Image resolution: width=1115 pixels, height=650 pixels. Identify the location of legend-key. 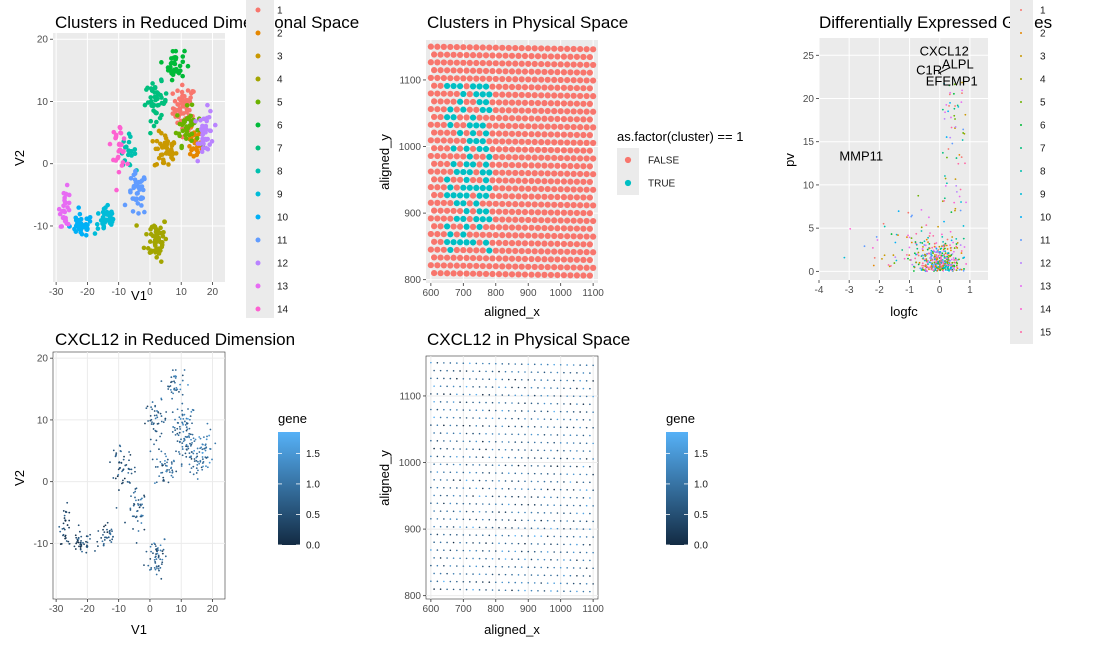
(628, 160).